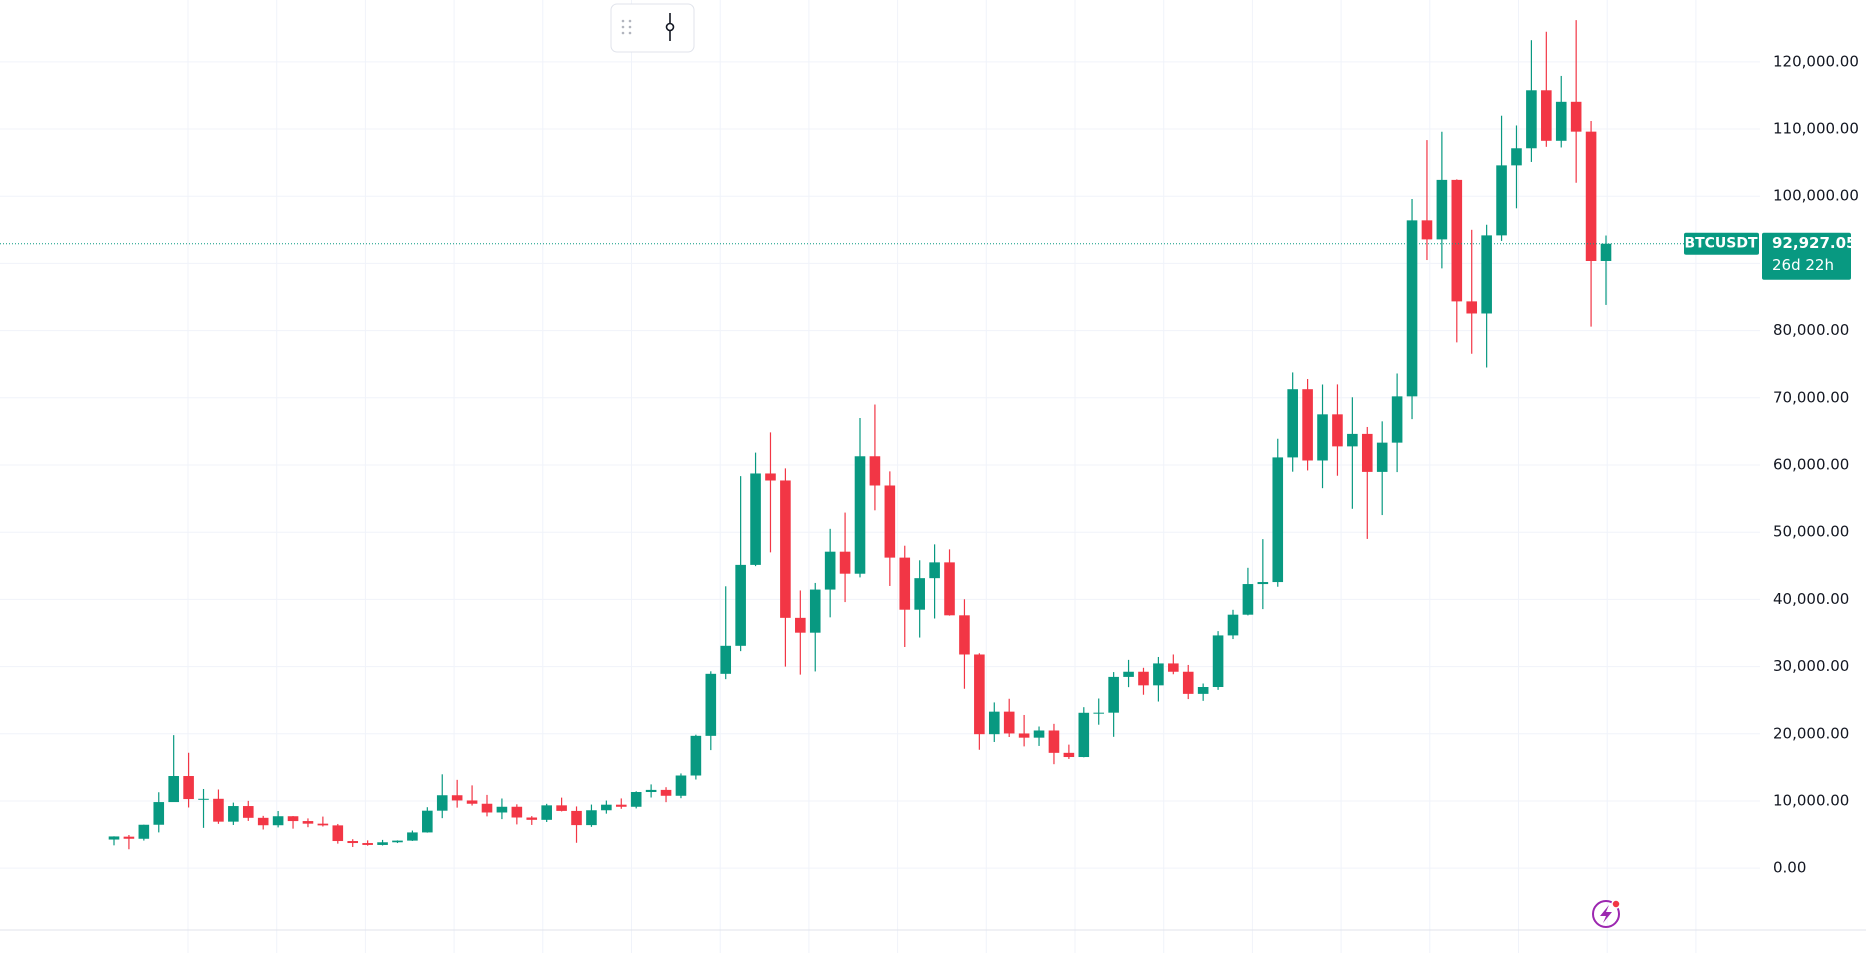 This screenshot has height=953, width=1866. I want to click on y-tick-label: 30,000.00, so click(1811, 666).